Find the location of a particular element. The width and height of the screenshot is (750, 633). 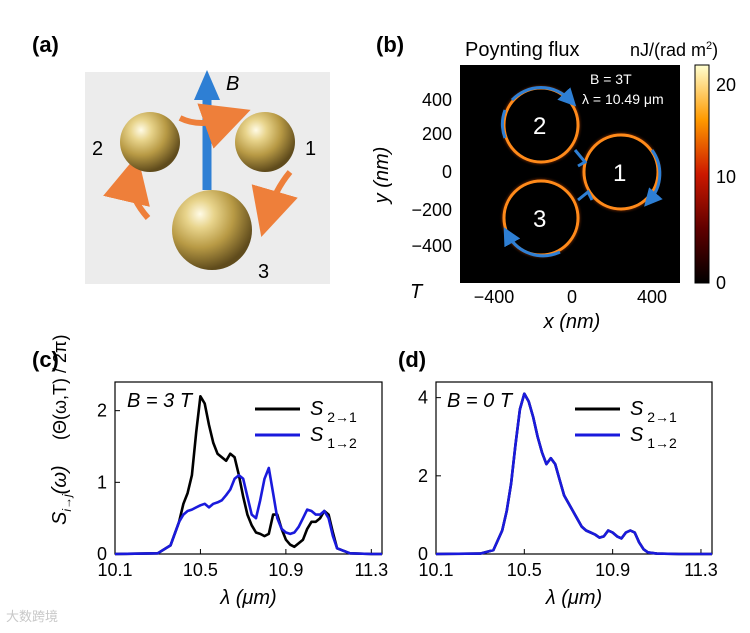

sphere-label-3: 3 is located at coordinates (263, 272).